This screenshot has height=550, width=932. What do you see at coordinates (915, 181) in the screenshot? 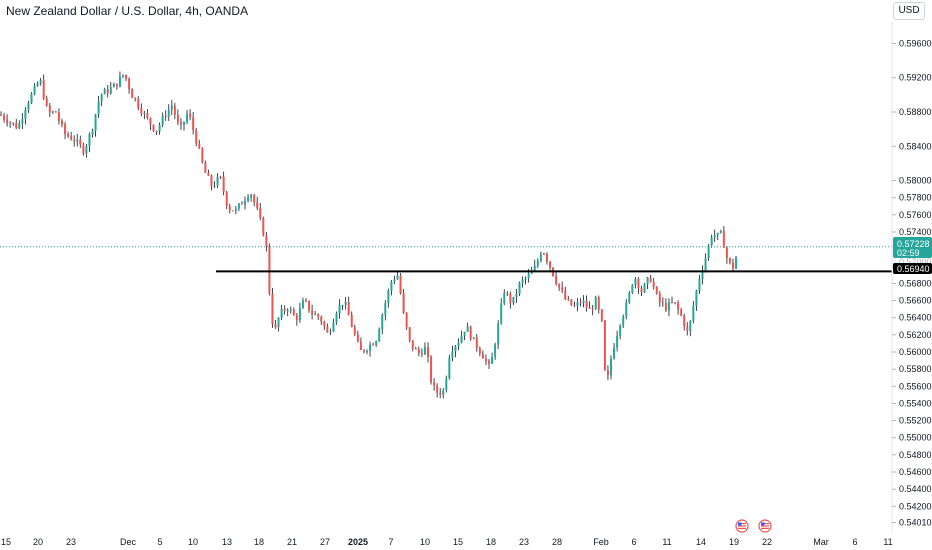
I see `y-tick-label: 0.58000` at bounding box center [915, 181].